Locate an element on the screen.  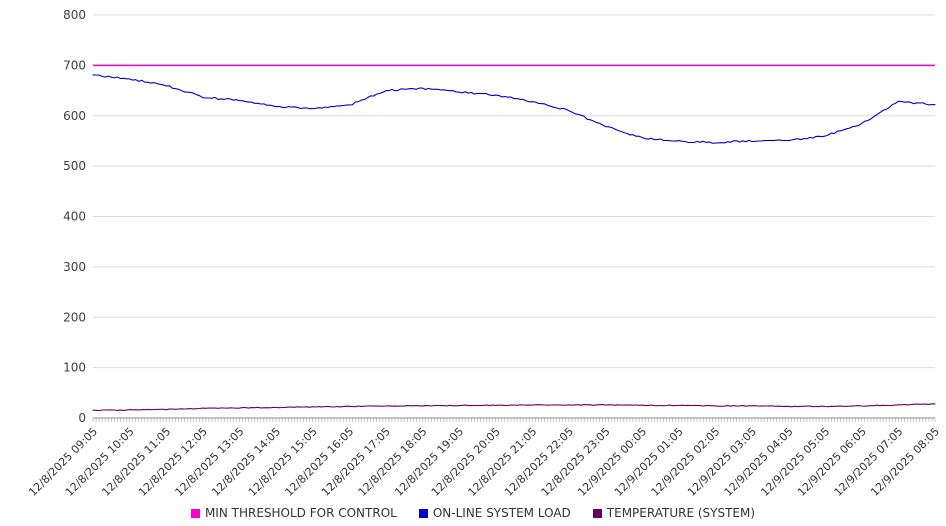
svg-text: 12/8/2025 16:05 is located at coordinates (319, 460).